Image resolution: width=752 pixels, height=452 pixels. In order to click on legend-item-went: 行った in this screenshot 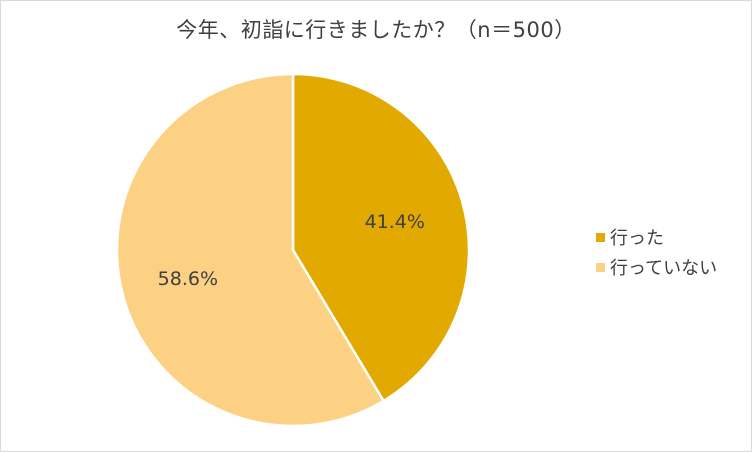, I will do `click(656, 237)`.